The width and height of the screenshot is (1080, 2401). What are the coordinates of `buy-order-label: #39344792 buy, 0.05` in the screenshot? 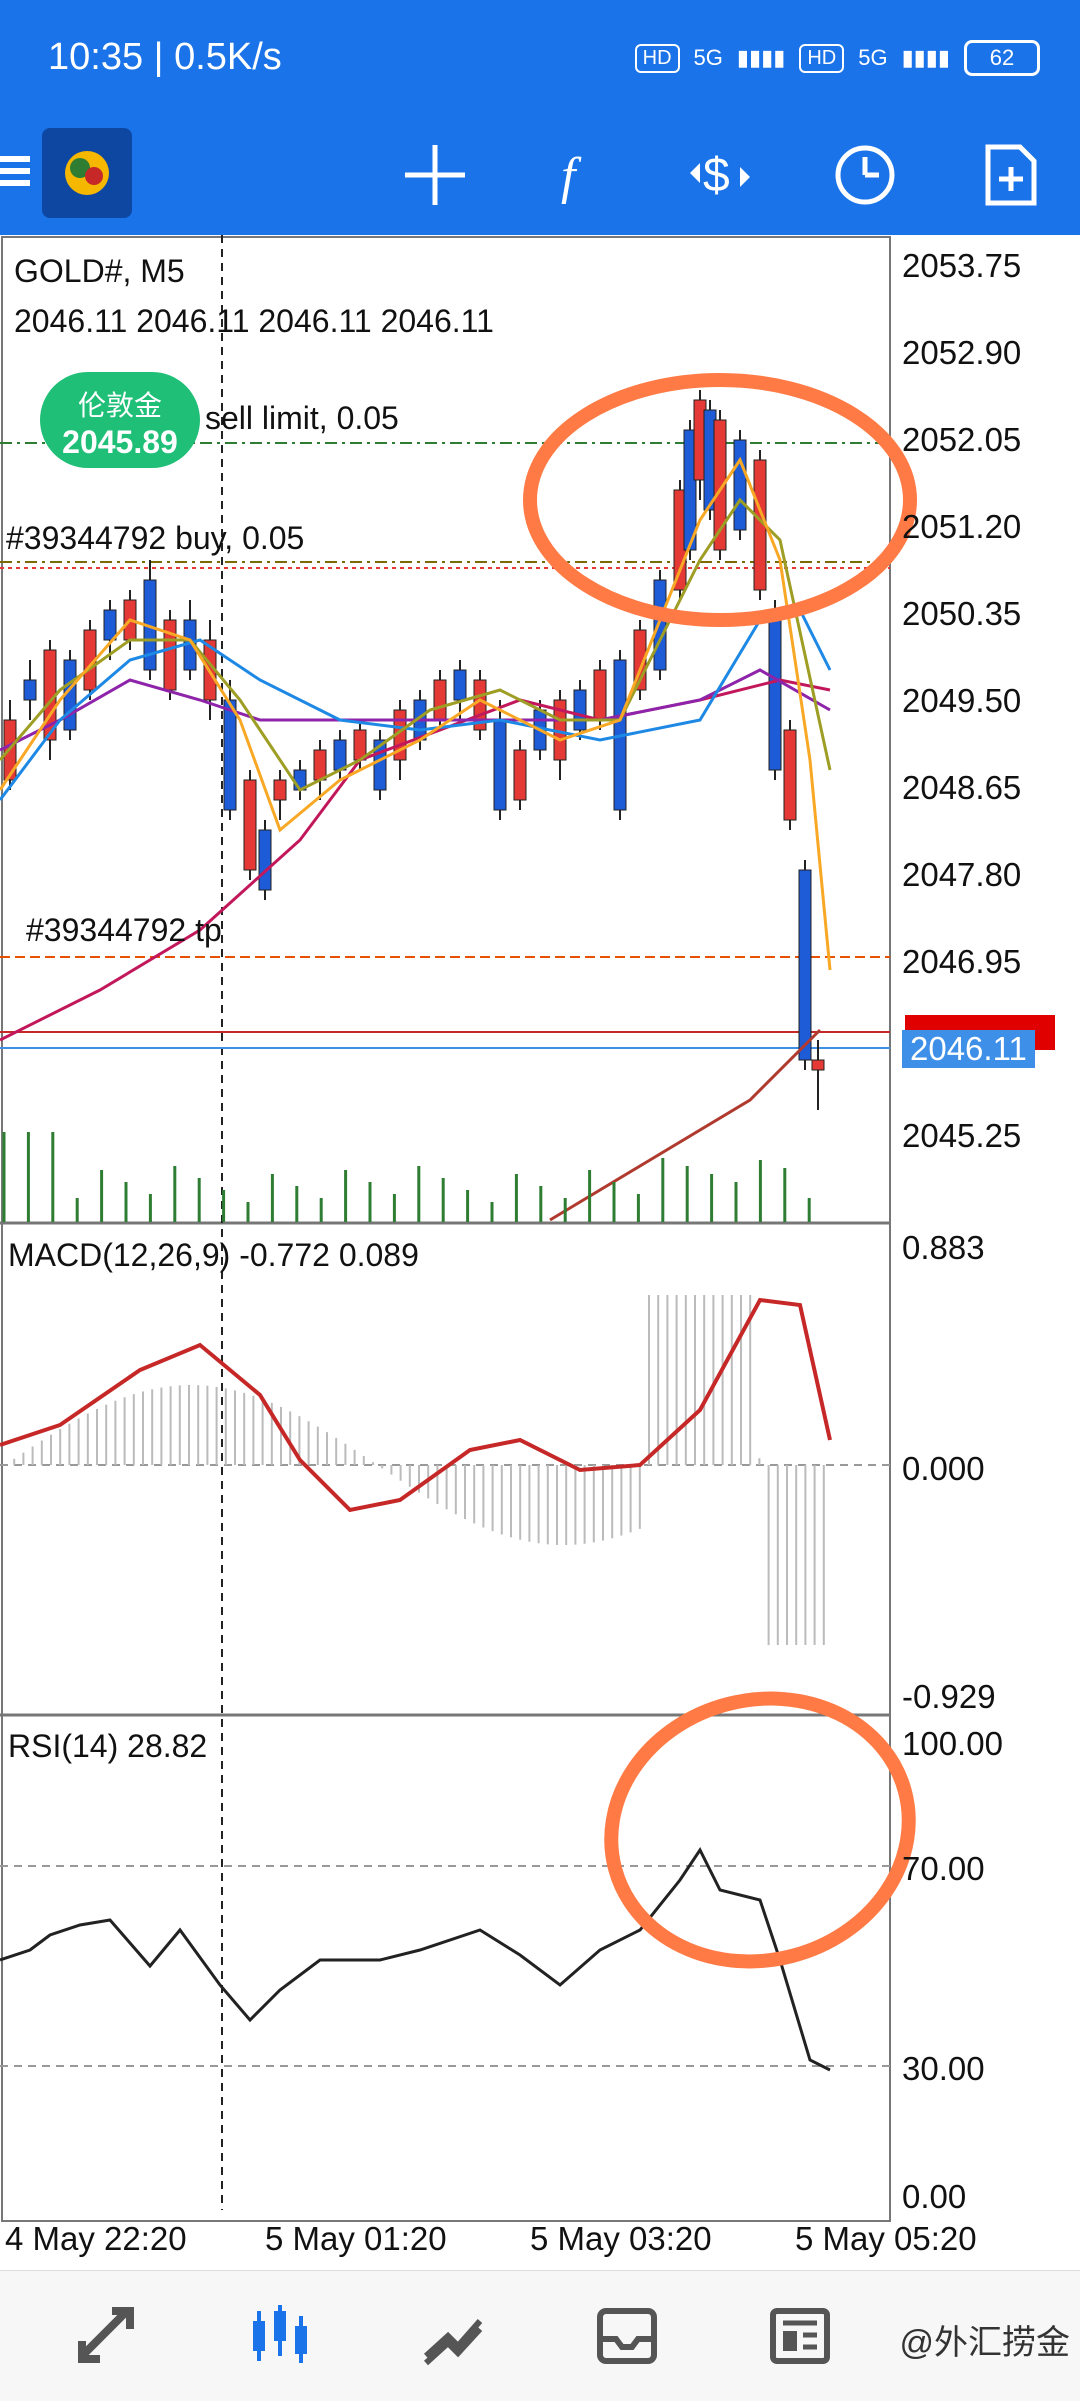 It's located at (155, 538).